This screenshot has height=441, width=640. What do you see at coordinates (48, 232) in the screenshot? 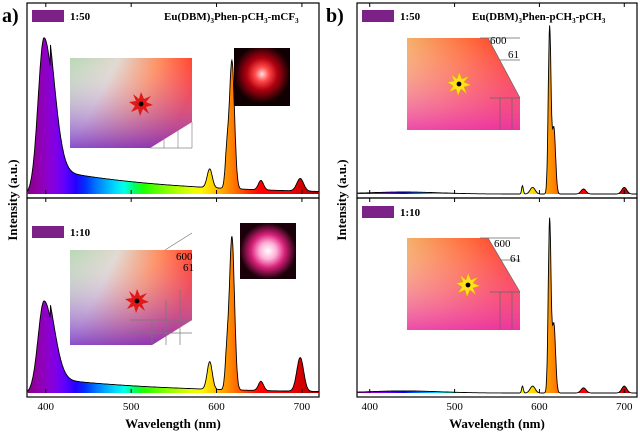
I see `legend-swatch-a-bottom` at bounding box center [48, 232].